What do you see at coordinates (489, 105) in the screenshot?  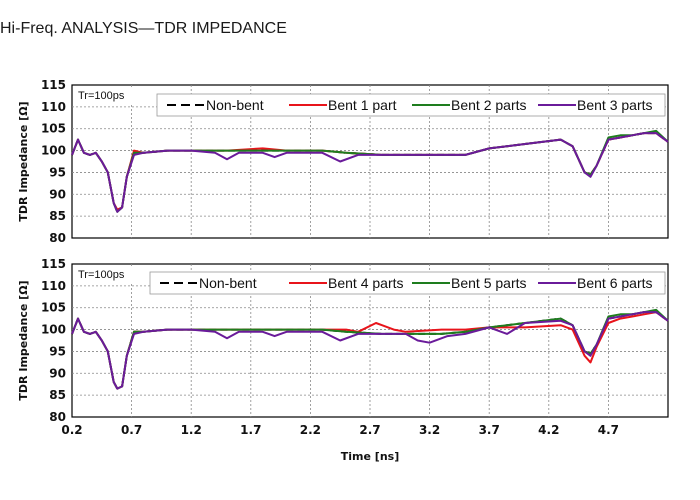 I see `legend-entry-label: Bent 2 parts` at bounding box center [489, 105].